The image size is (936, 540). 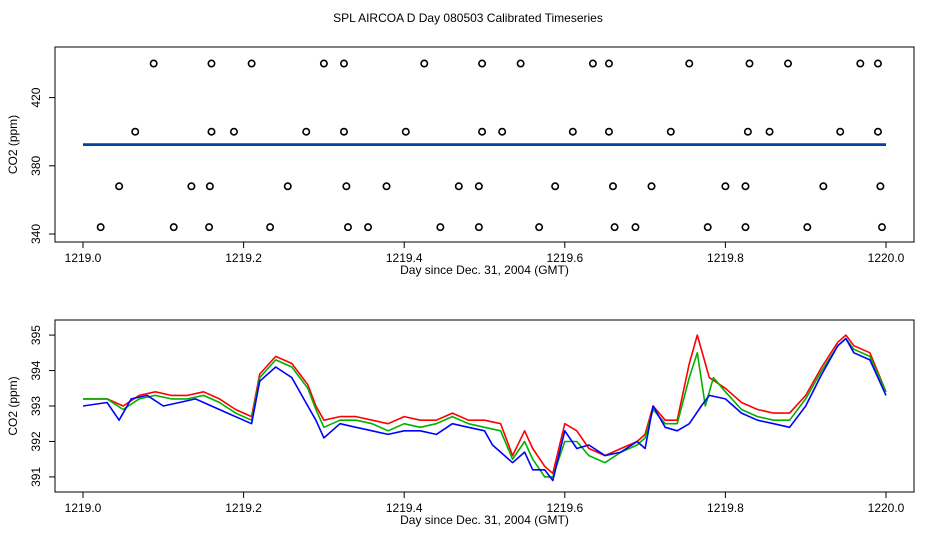 What do you see at coordinates (484, 520) in the screenshot?
I see `bottom-x-axis-label: Day since Dec. 31, 2004 (GMT)` at bounding box center [484, 520].